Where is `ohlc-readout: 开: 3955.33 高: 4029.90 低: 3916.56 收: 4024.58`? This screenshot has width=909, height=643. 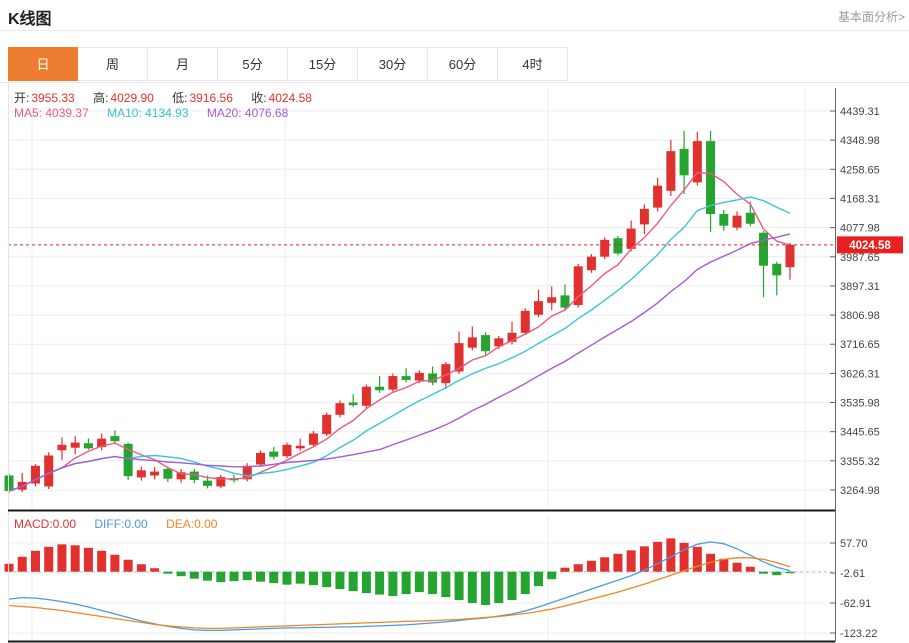
ohlc-readout: 开: 3955.33 高: 4029.90 低: 3916.56 收: 4024.58 is located at coordinates (170, 97).